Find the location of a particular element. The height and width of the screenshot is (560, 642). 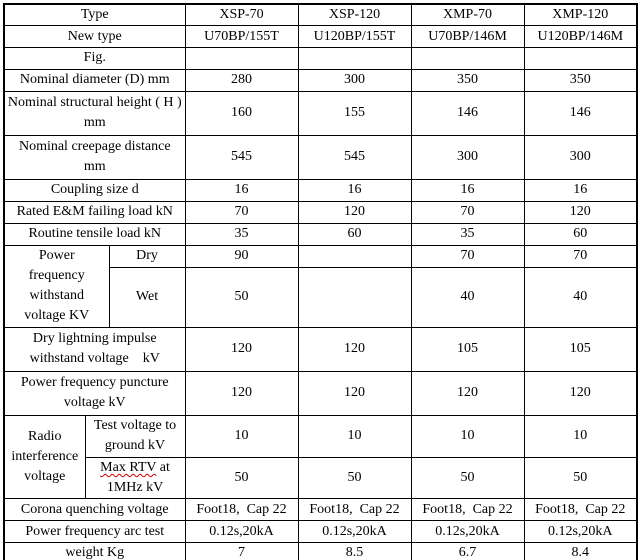

cell-diameter-3: 350 is located at coordinates (467, 80).